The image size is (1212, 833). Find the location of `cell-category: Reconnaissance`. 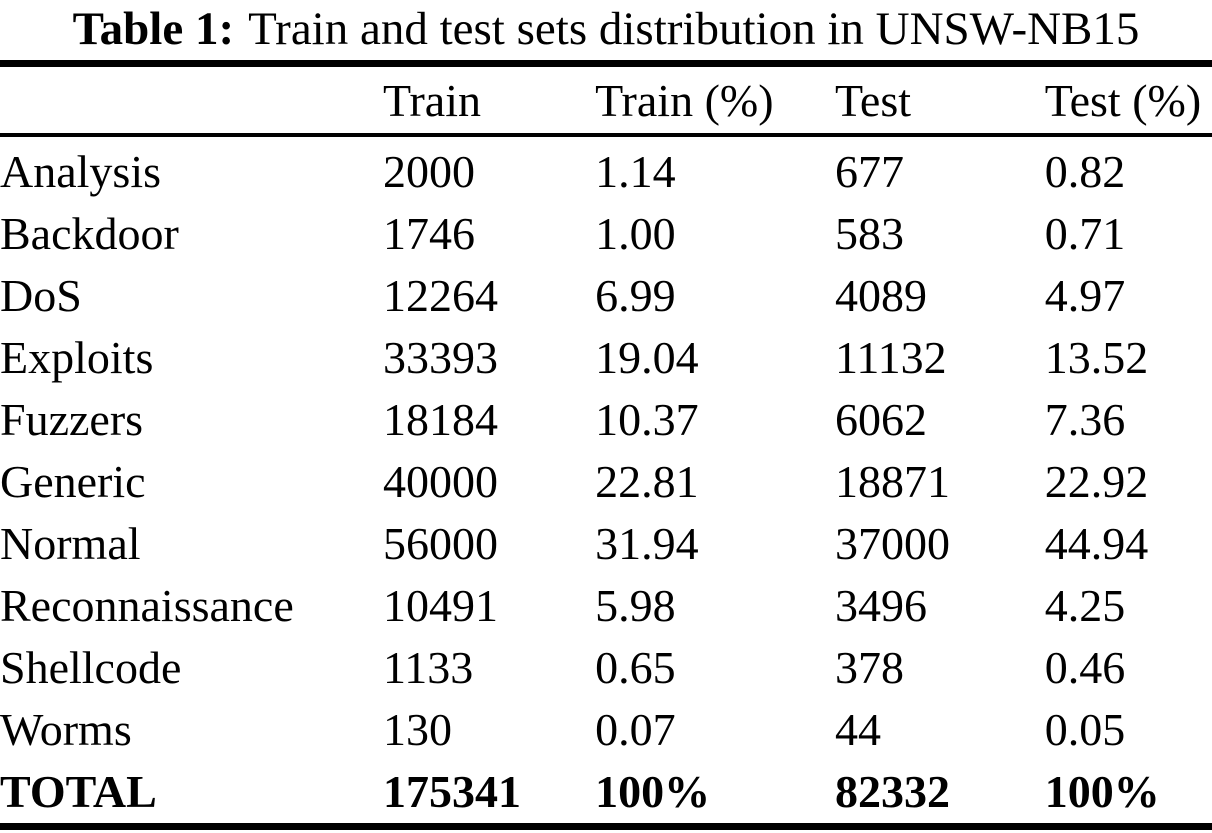

cell-category: Reconnaissance is located at coordinates (147, 605).